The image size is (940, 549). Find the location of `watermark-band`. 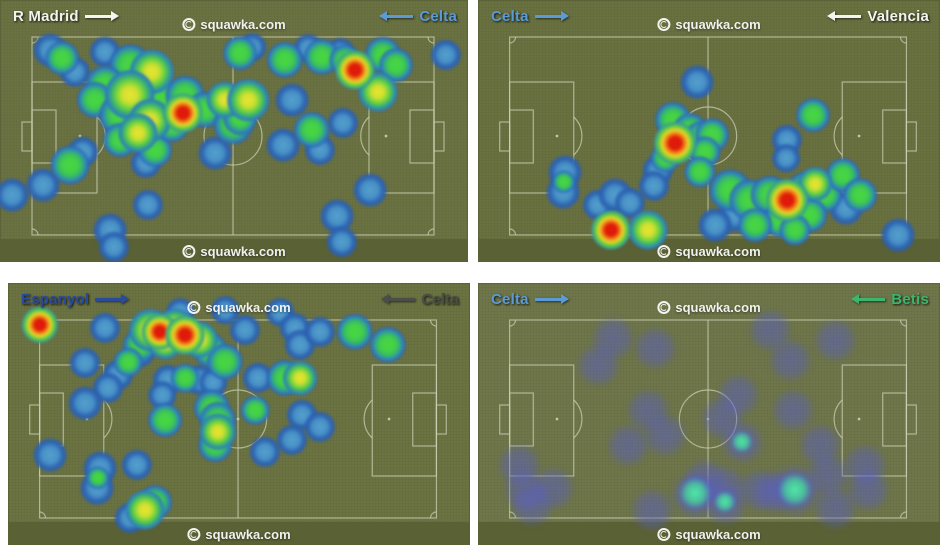

watermark-band is located at coordinates (709, 250).